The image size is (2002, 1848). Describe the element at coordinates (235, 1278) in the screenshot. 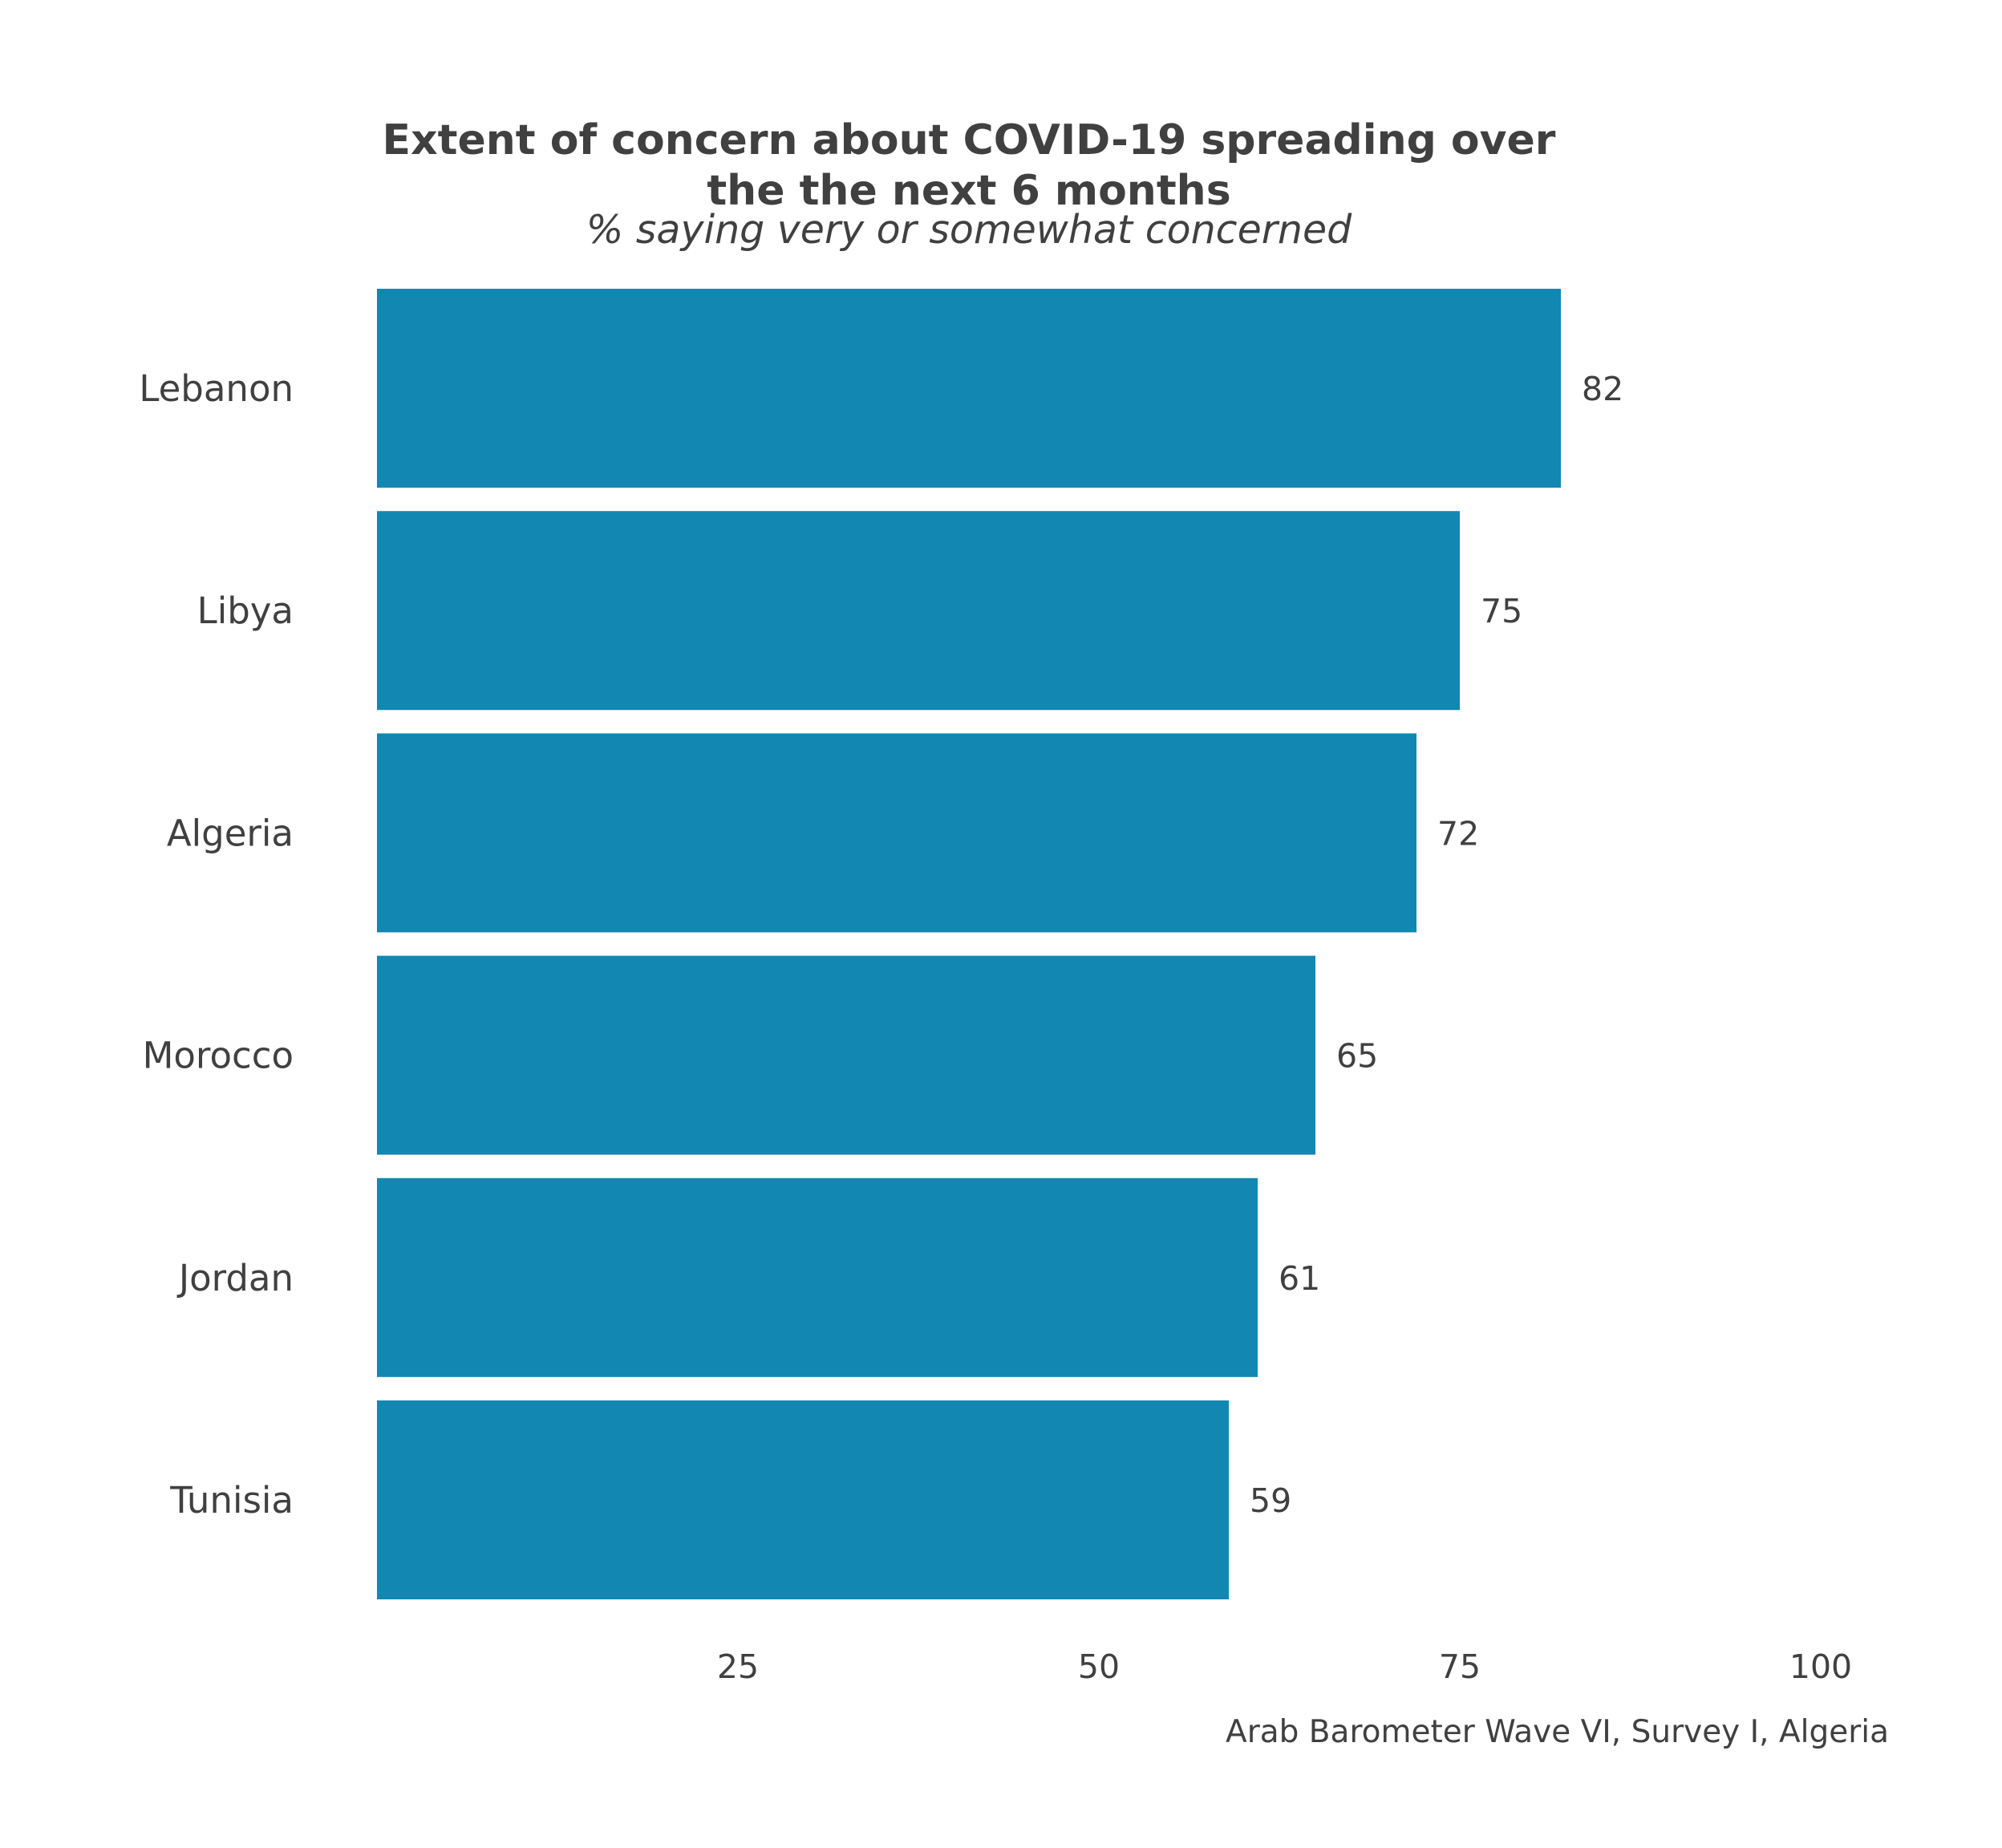

I see `category-label-jordan: Jordan` at that location.